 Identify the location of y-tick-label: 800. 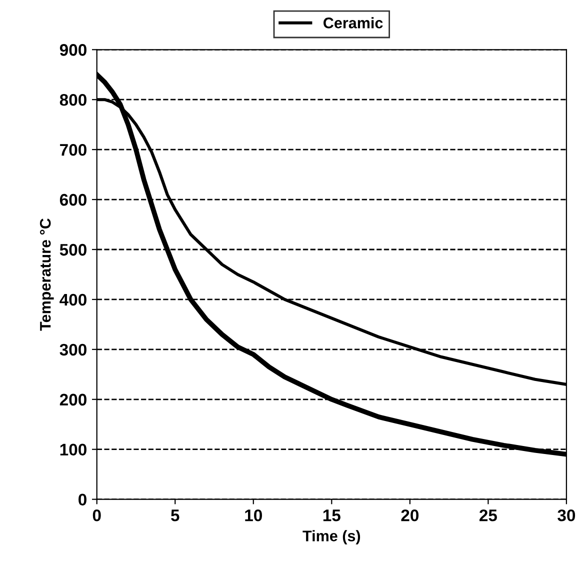
(73, 100).